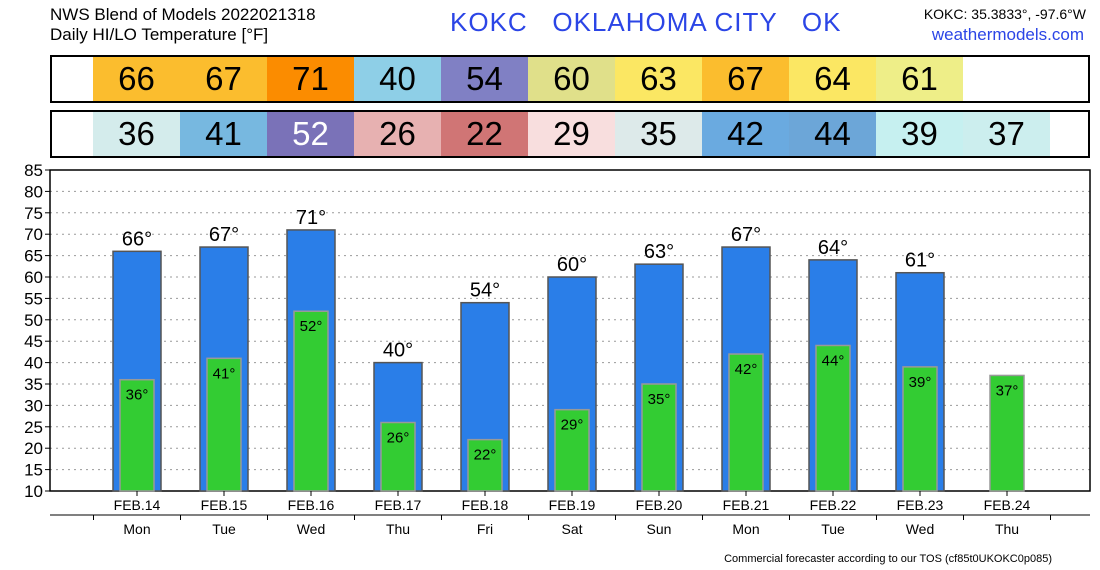 Image resolution: width=1100 pixels, height=570 pixels. What do you see at coordinates (33, 213) in the screenshot?
I see `y-tick-label: 75` at bounding box center [33, 213].